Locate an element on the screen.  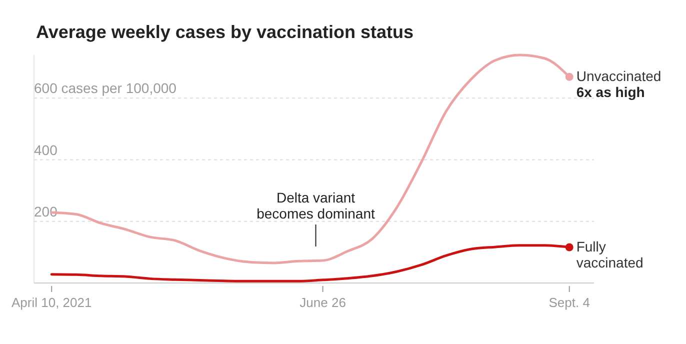
x-tick-label: June 26 is located at coordinates (323, 302).